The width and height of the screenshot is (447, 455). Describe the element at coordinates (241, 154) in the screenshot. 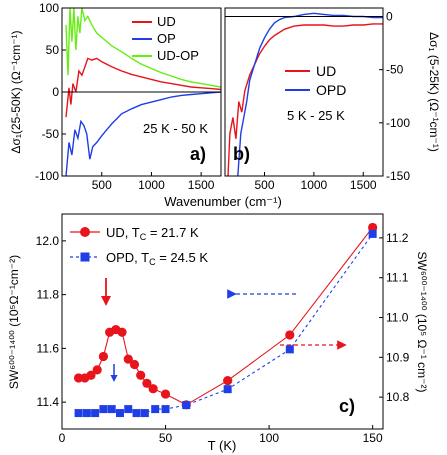

I see `panel-label: b)` at that location.